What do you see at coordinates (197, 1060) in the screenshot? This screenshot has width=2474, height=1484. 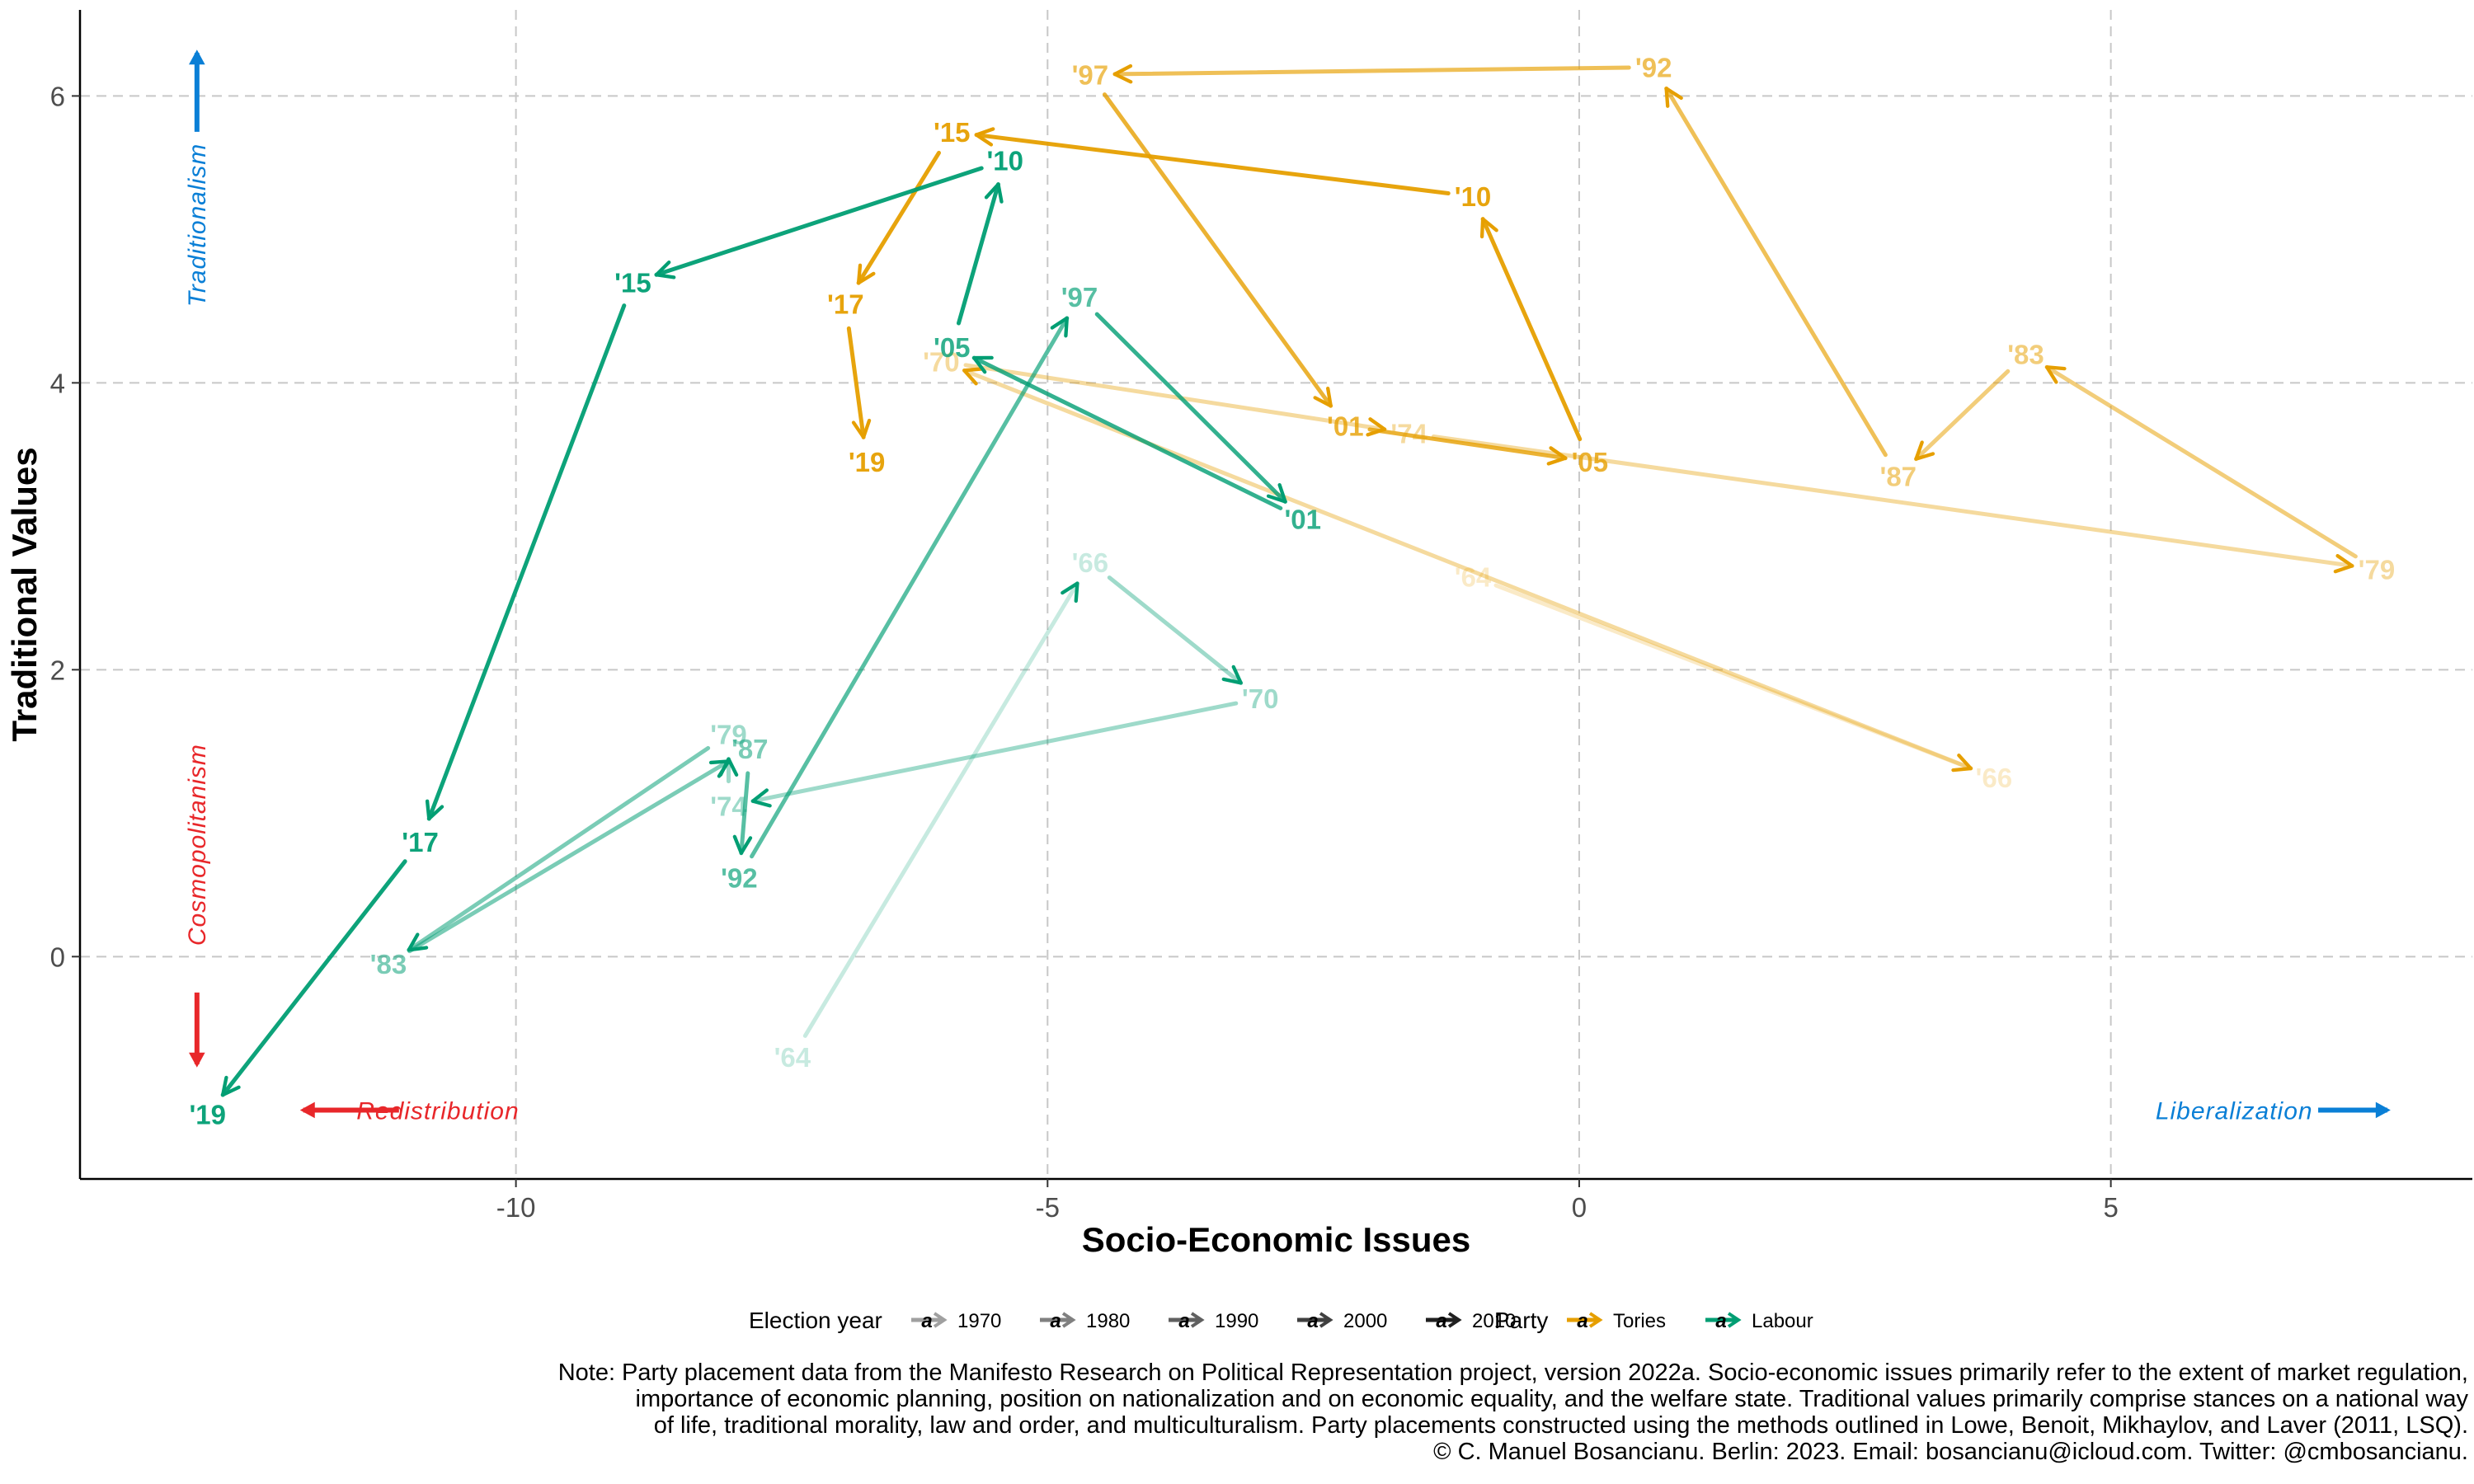 I see `cosmopolitanism-arrow-head` at bounding box center [197, 1060].